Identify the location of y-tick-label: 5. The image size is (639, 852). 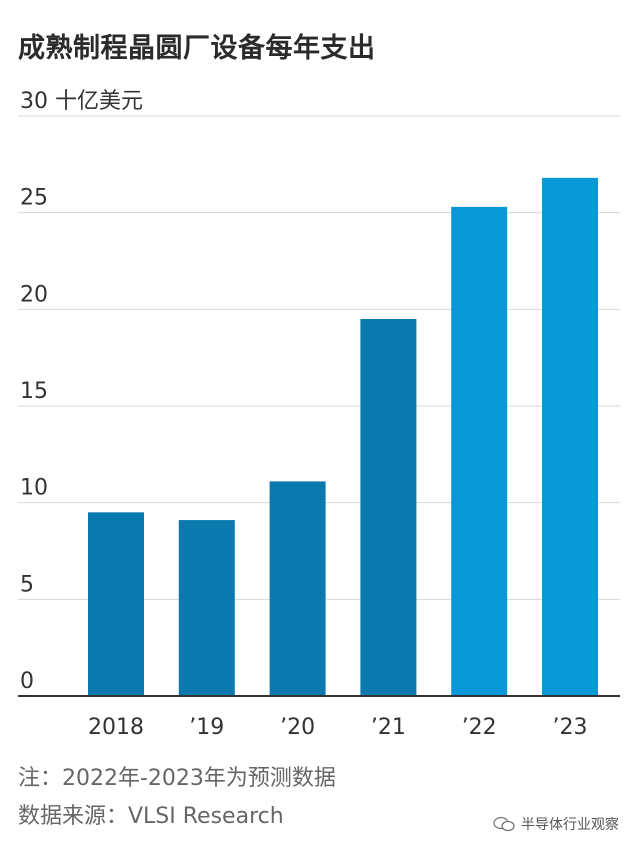
(27, 584).